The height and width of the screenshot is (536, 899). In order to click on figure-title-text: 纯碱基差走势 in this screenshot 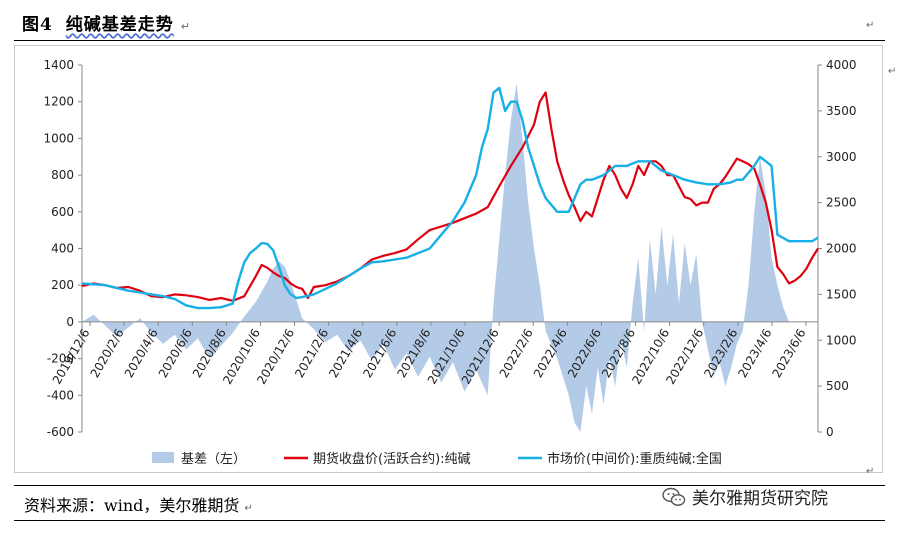, I will do `click(119, 25)`.